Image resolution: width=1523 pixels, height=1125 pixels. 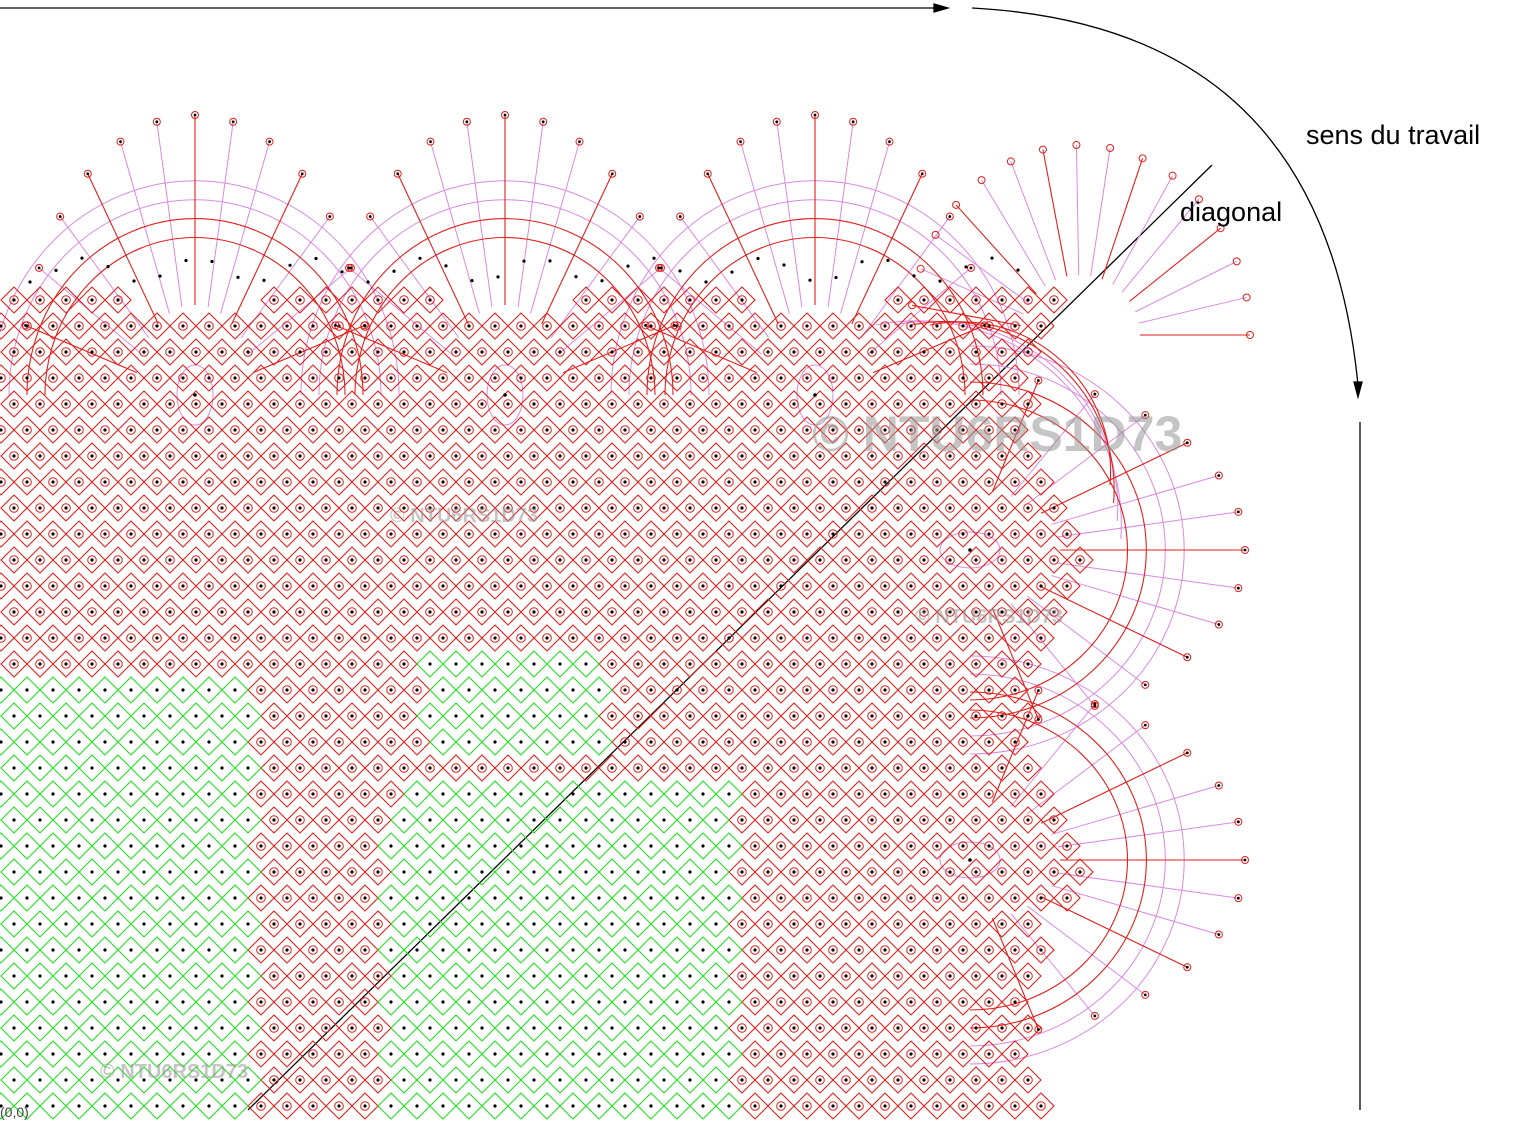 What do you see at coordinates (123, 249) in the screenshot?
I see `fan-ray` at bounding box center [123, 249].